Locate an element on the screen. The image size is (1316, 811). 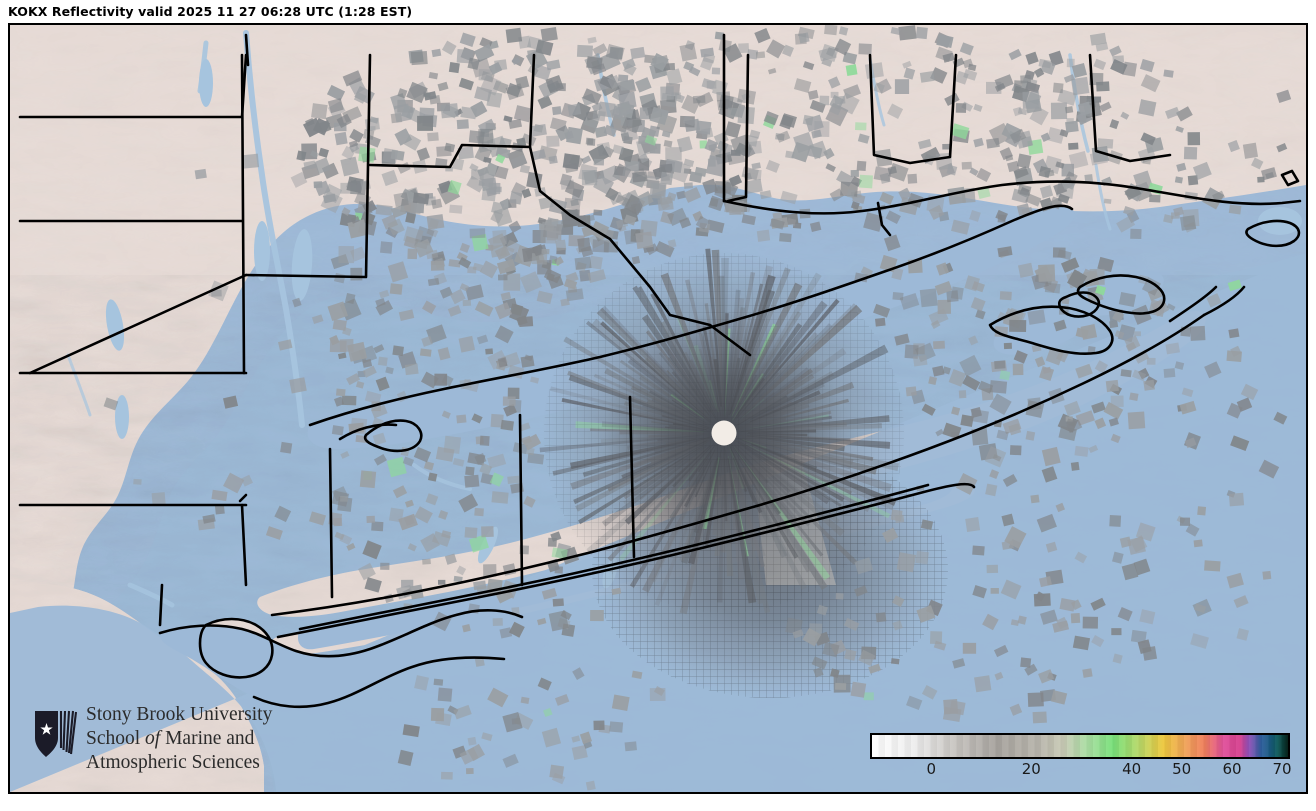
colorbar-bar is located at coordinates (1080, 746).